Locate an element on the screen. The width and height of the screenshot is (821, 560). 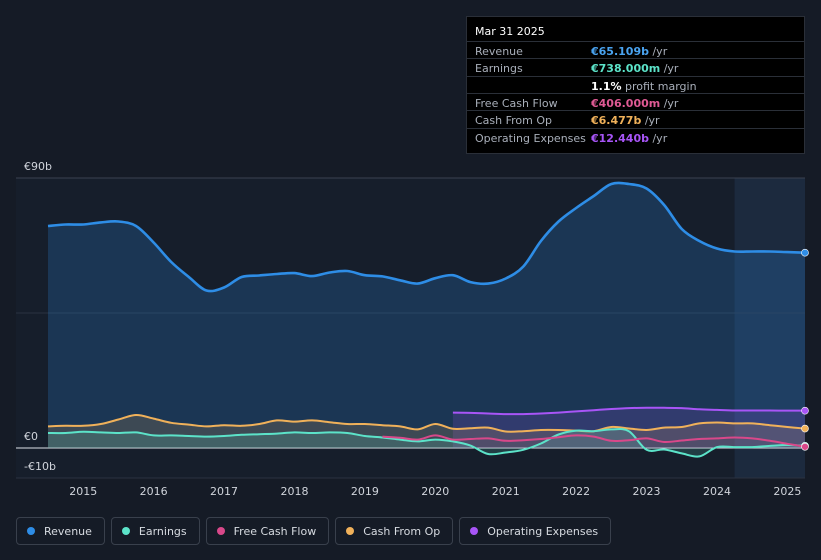
legend-label: Free Cash Flow is located at coordinates (275, 531).